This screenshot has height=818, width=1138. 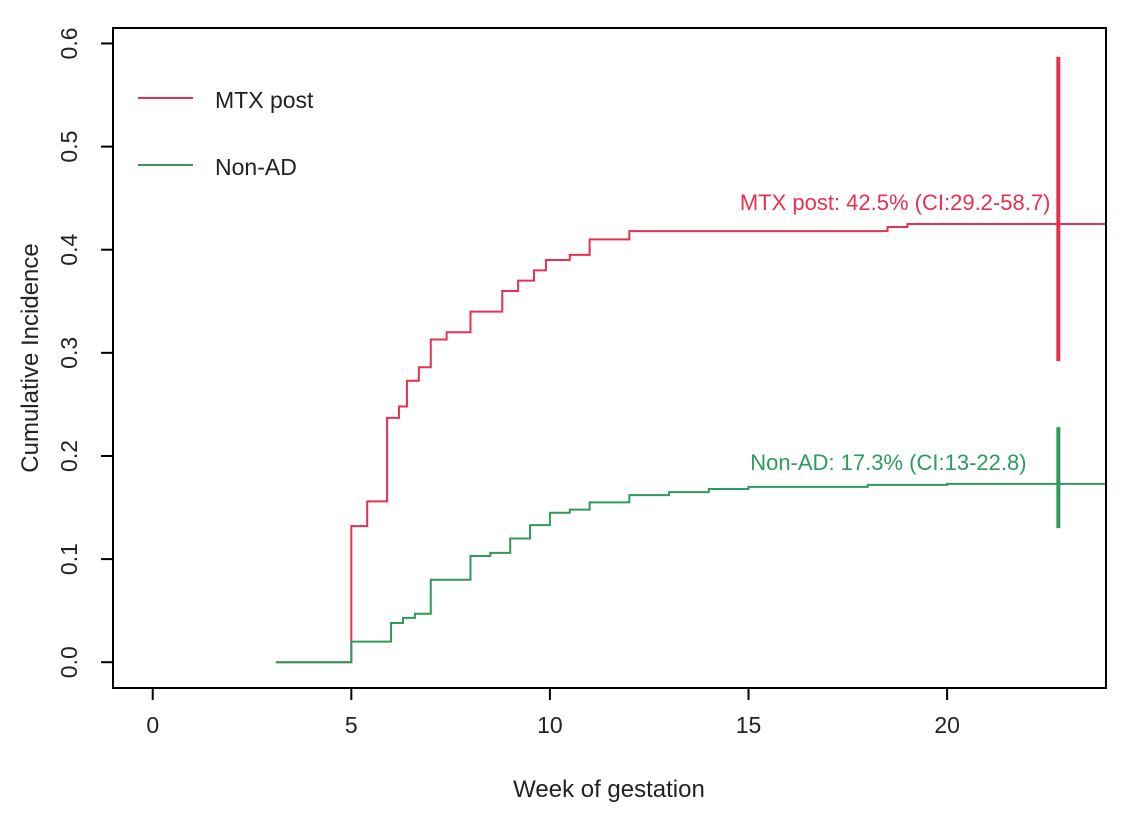 I want to click on y-tick-label: 0.1, so click(x=69, y=559).